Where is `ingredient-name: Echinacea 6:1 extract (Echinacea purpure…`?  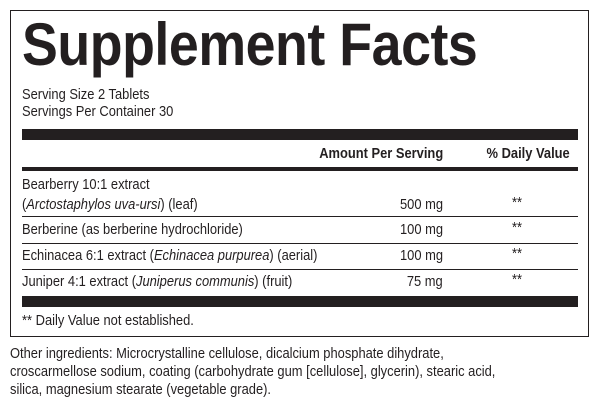
ingredient-name: Echinacea 6:1 extract (Echinacea purpure… is located at coordinates (170, 255).